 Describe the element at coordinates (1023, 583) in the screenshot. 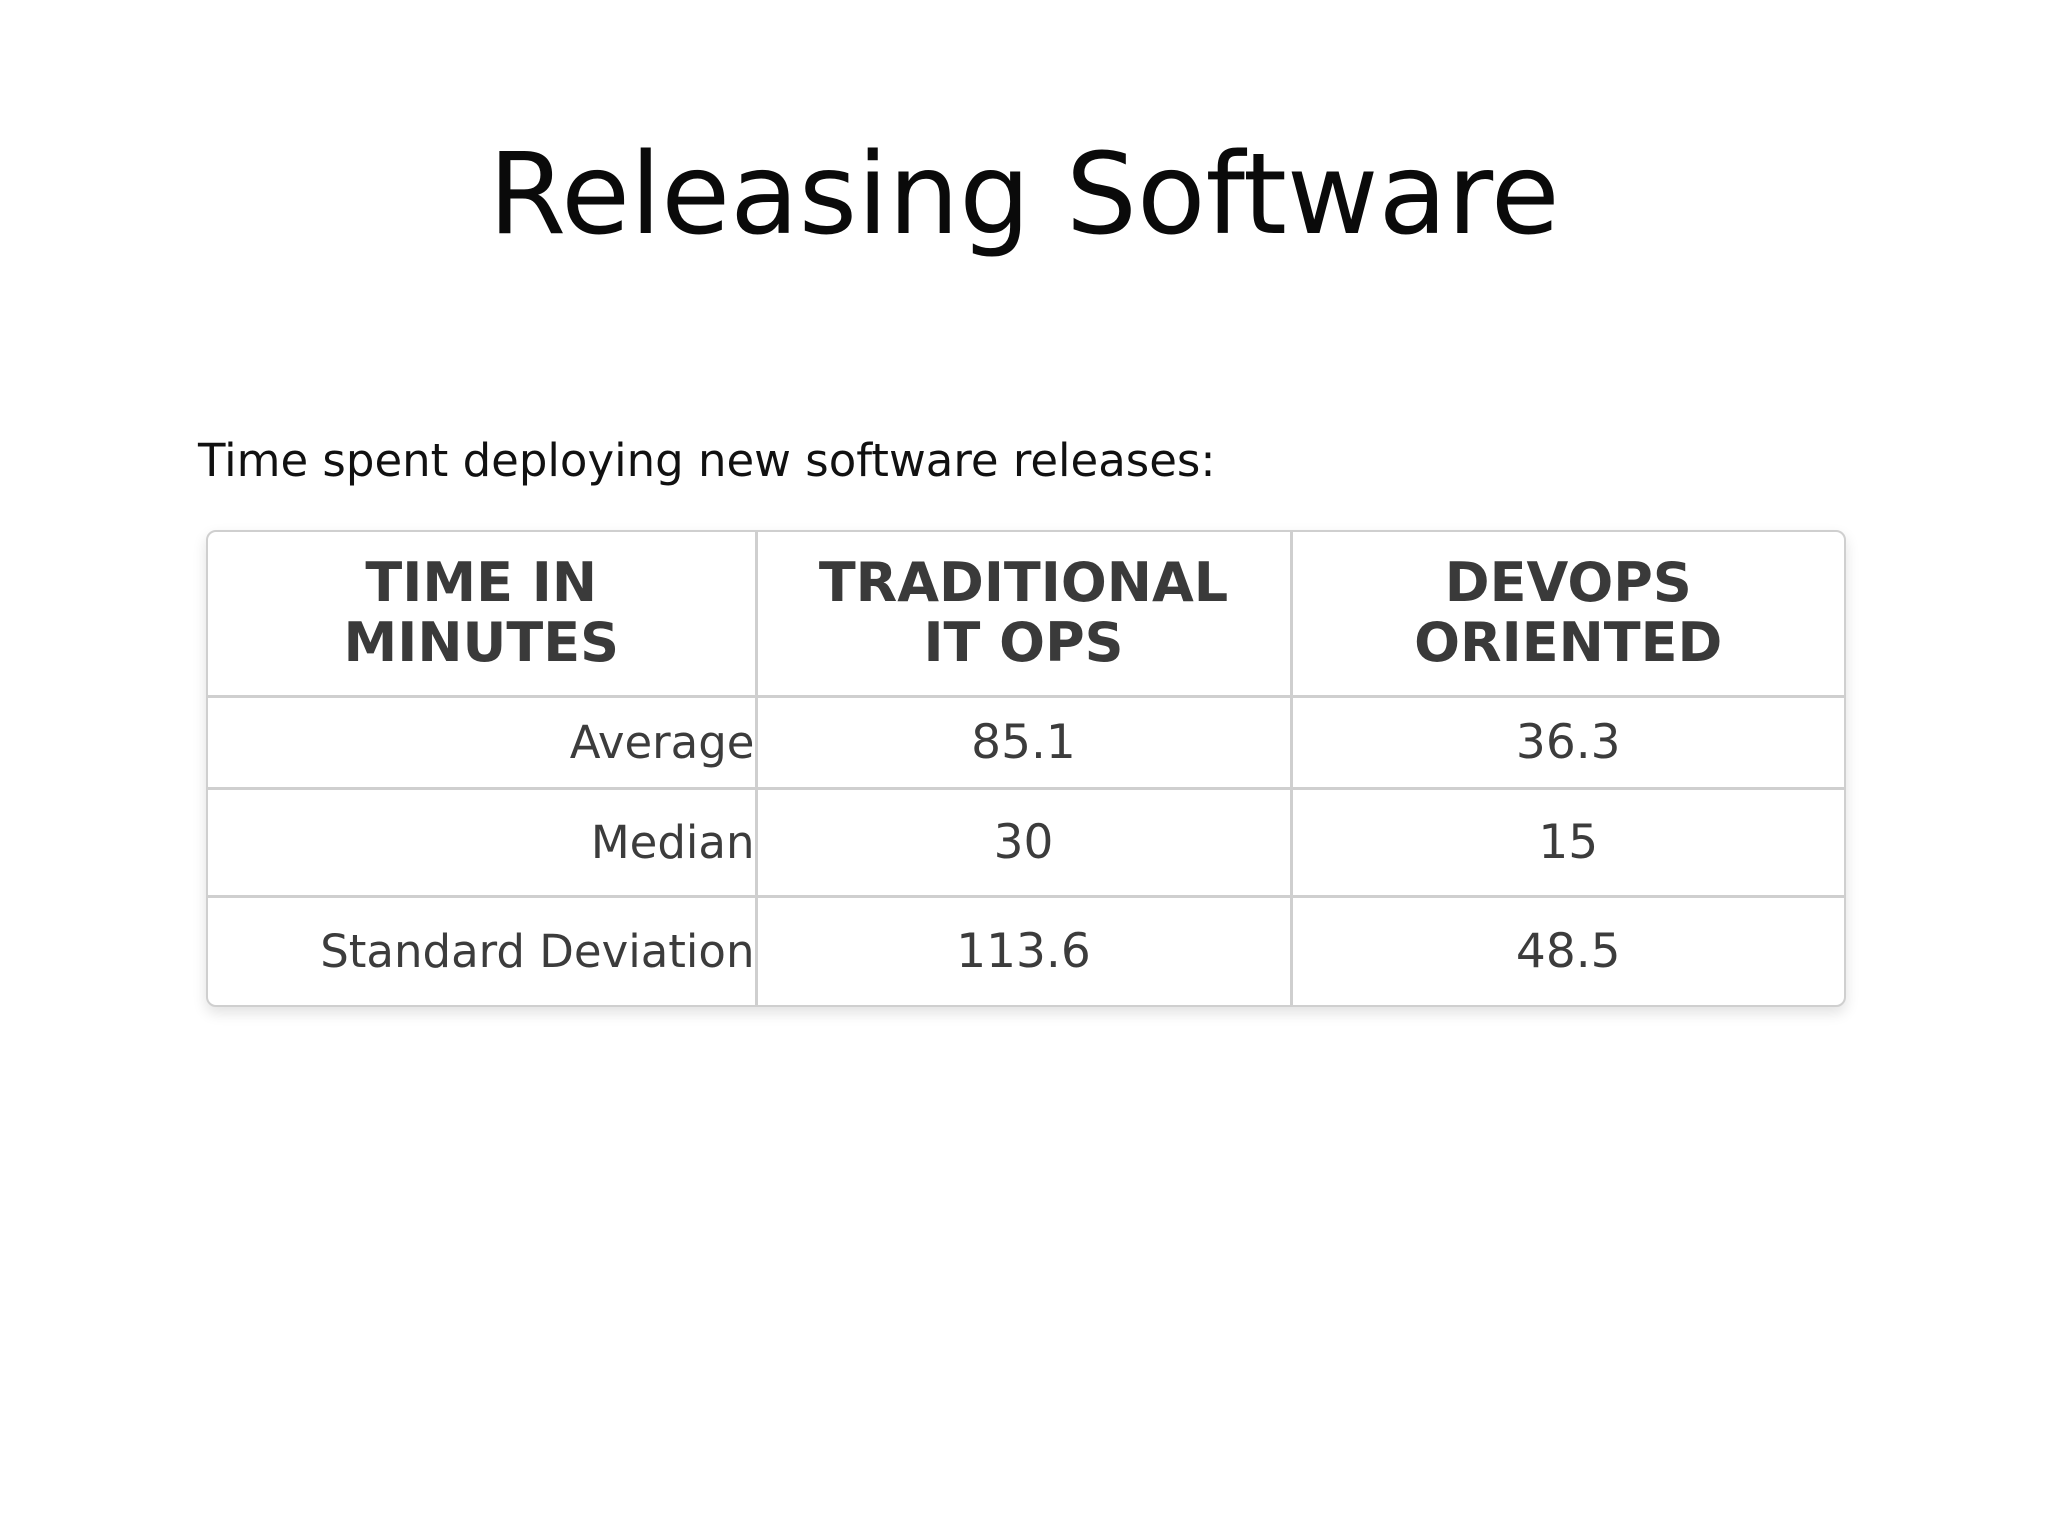

I see `header-line: TRADITIONAL` at that location.